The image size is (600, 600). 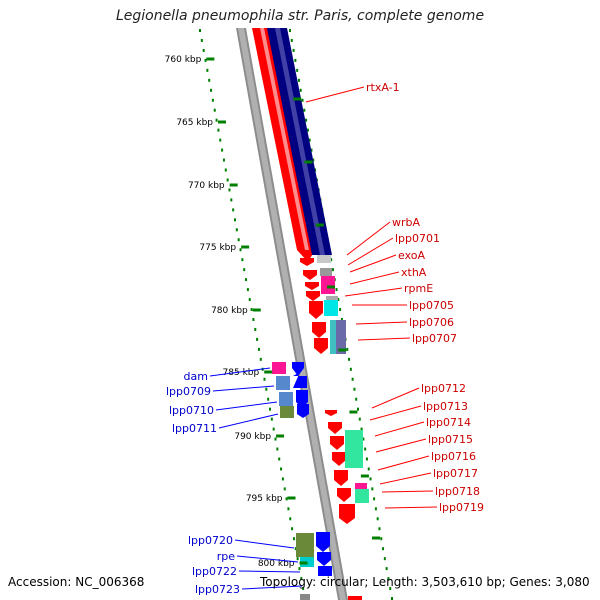 I want to click on gene-label-left: dam, so click(x=196, y=376).